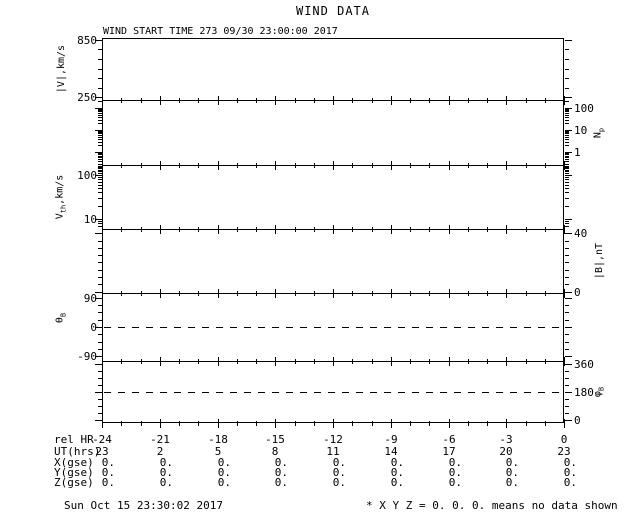  I want to click on time-row-value: -9, so click(391, 439).